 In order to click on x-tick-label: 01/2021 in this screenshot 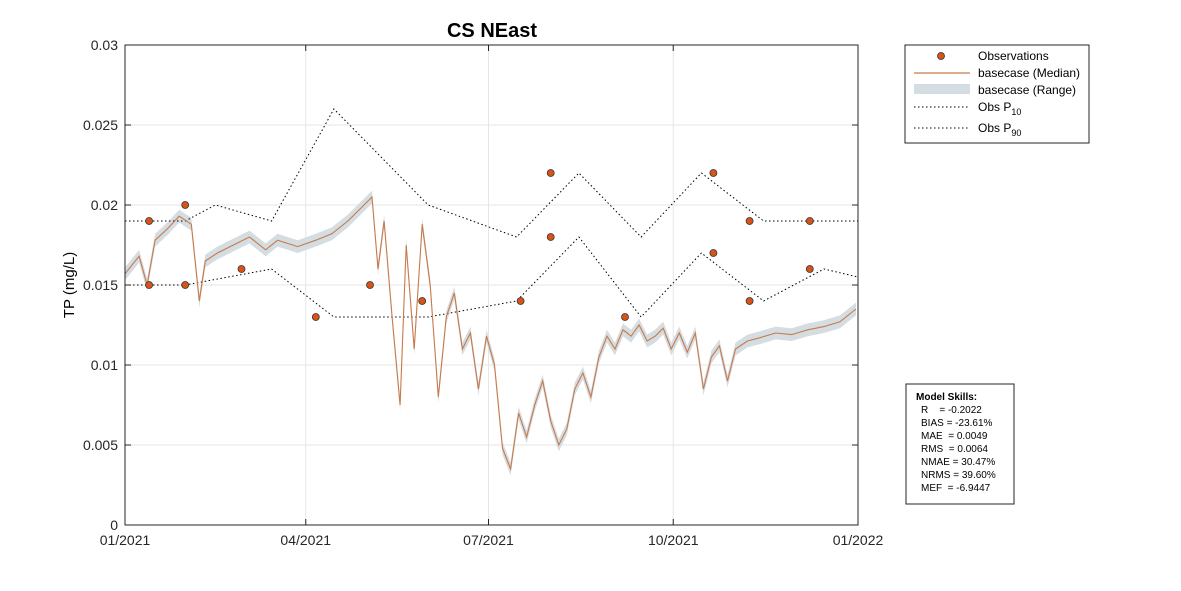, I will do `click(125, 540)`.